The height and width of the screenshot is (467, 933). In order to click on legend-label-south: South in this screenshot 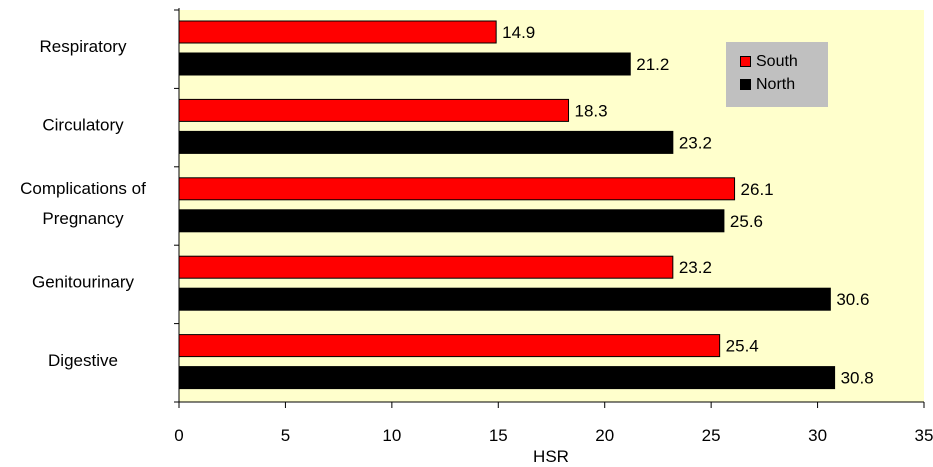, I will do `click(777, 61)`.